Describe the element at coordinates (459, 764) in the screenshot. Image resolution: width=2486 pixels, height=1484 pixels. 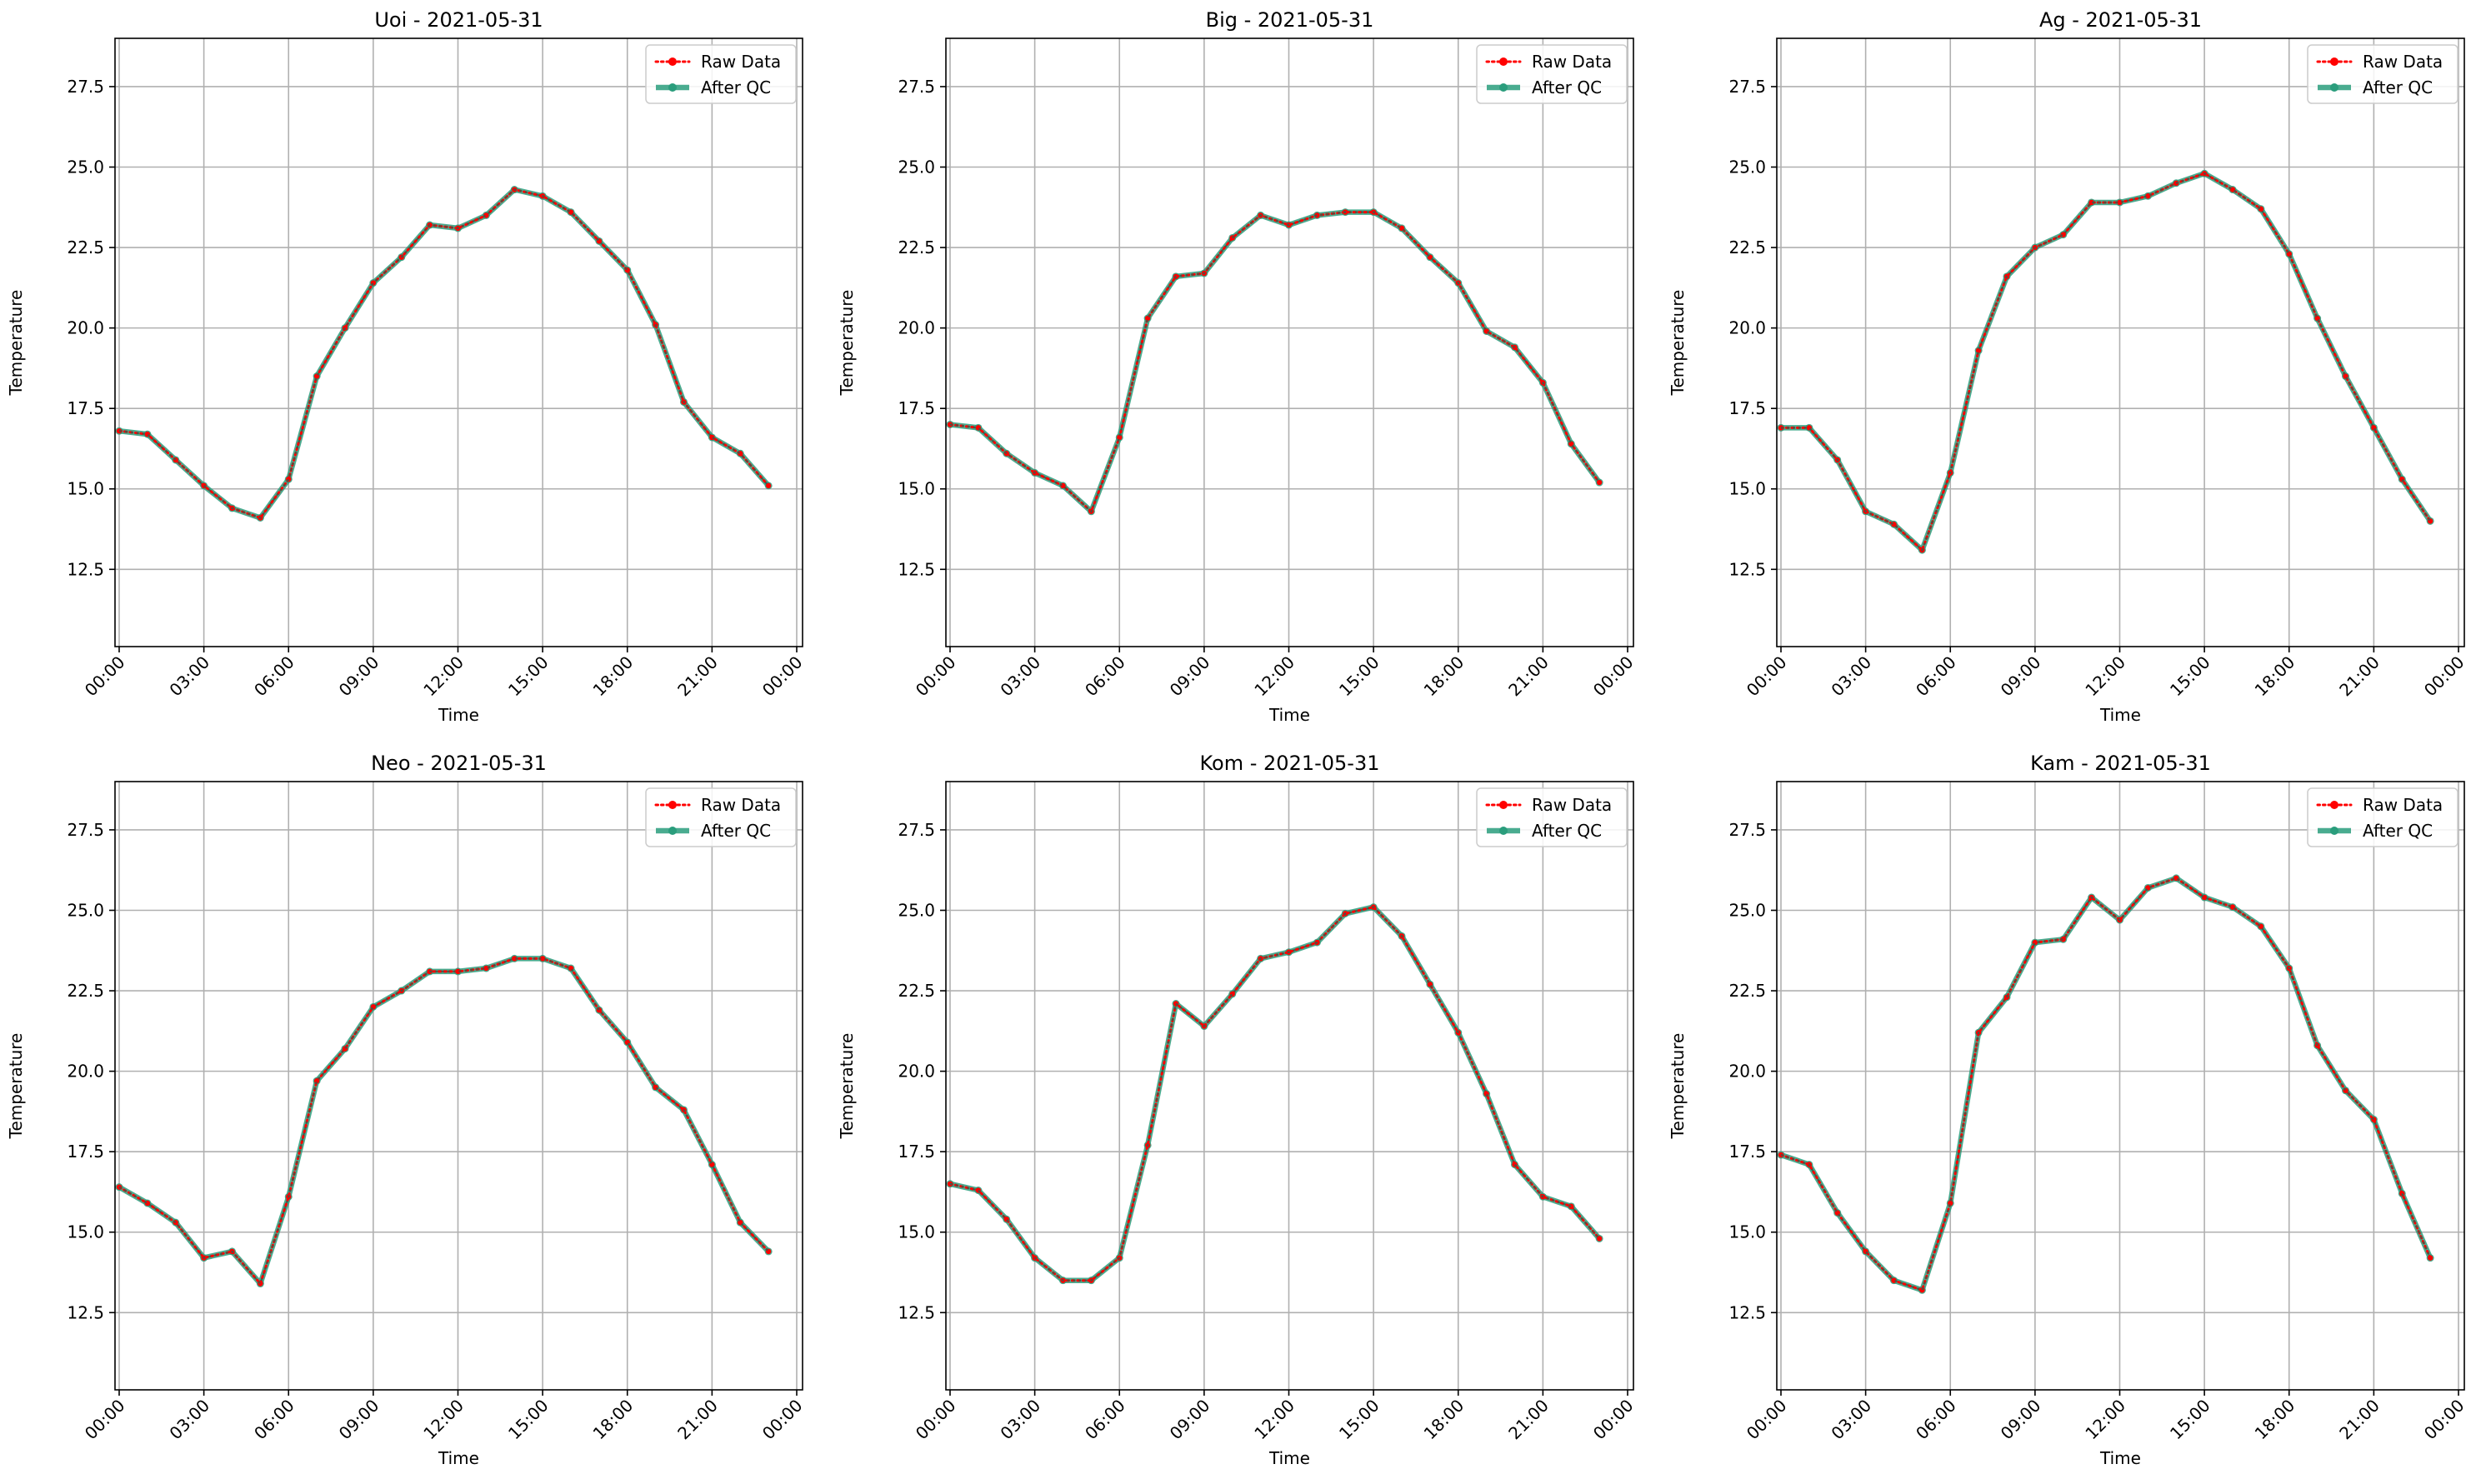
I see `chart-title: Neo - 2021-05-31` at that location.